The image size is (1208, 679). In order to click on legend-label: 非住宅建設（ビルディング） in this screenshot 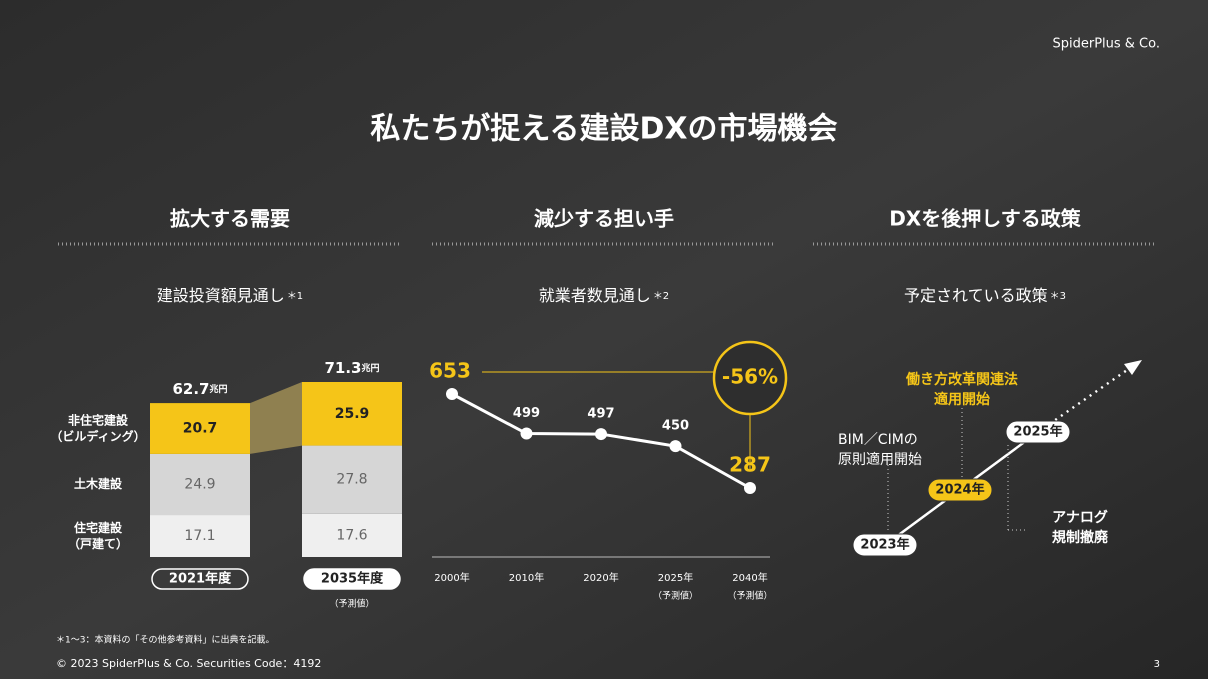, I will do `click(97, 427)`.